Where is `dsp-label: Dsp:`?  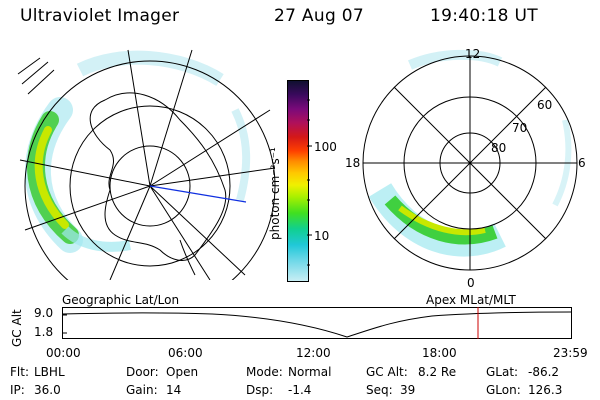
dsp-label: Dsp: is located at coordinates (260, 390).